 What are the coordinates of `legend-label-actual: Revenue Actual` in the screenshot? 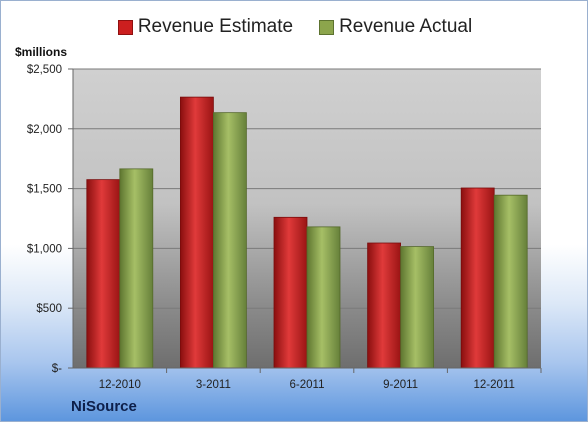 It's located at (406, 26).